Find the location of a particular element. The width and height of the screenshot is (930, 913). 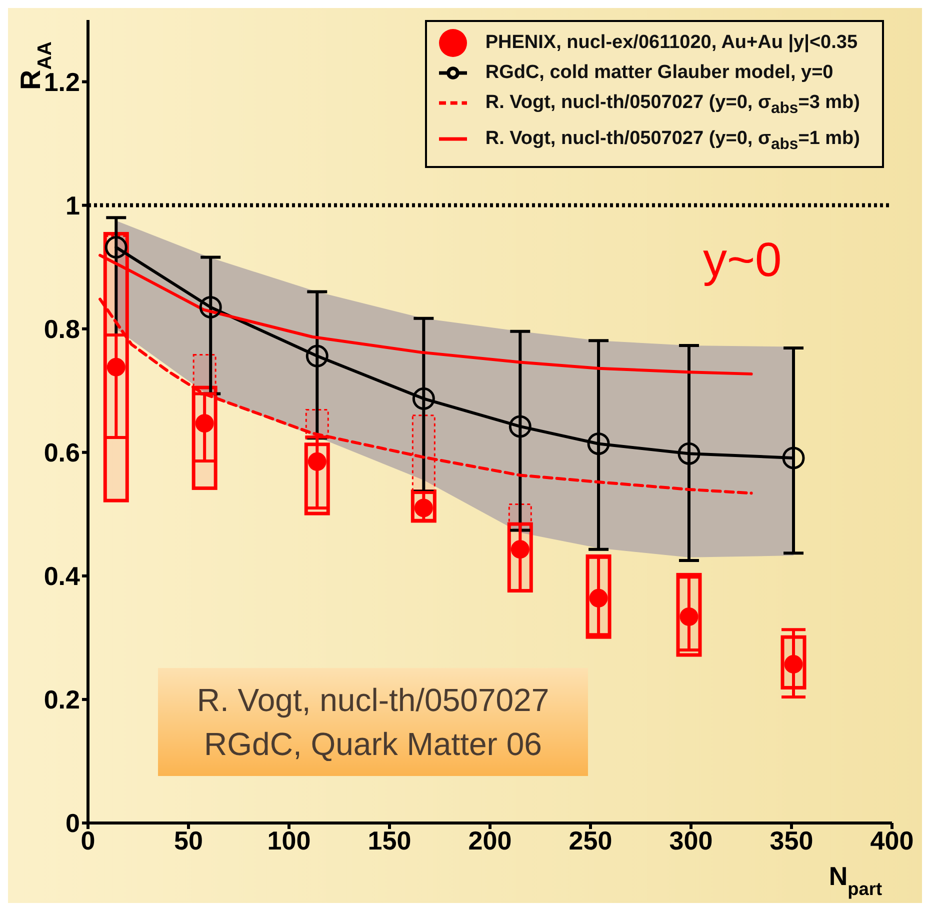

y-tick-label: 0.4 is located at coordinates (62, 576).